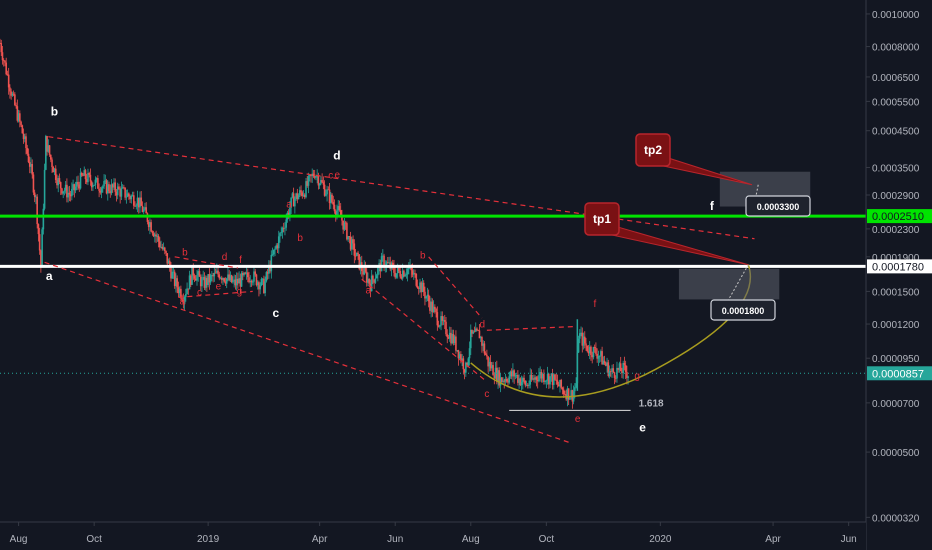  What do you see at coordinates (433, 535) in the screenshot?
I see `time-axis: Aug Oct 2019 Apr Jun Aug Oct 2020 Apr Jun` at bounding box center [433, 535].